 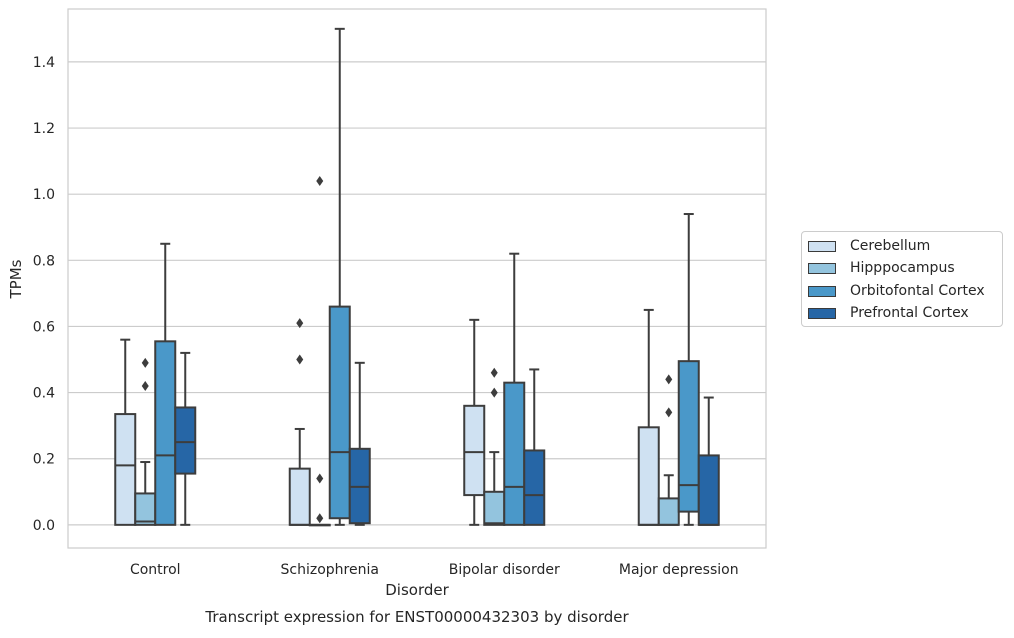 I want to click on y-tick-labels: 0.0 0.2 0.4 0.6 0.8 1.0 1.2 1.4, so click(x=44, y=294).